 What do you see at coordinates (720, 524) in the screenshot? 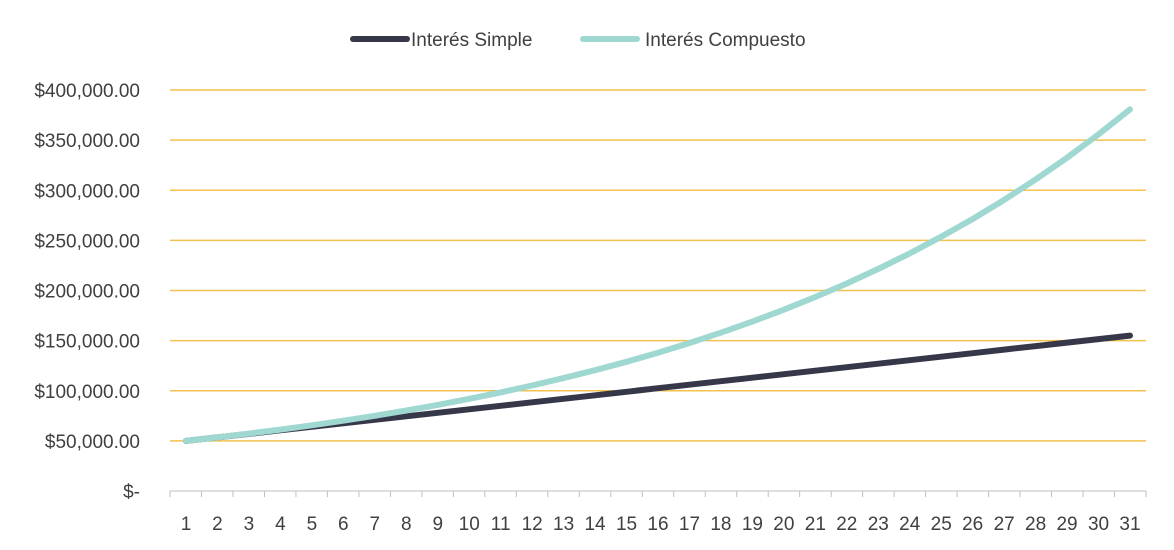
I see `x-tick-label: 18` at bounding box center [720, 524].